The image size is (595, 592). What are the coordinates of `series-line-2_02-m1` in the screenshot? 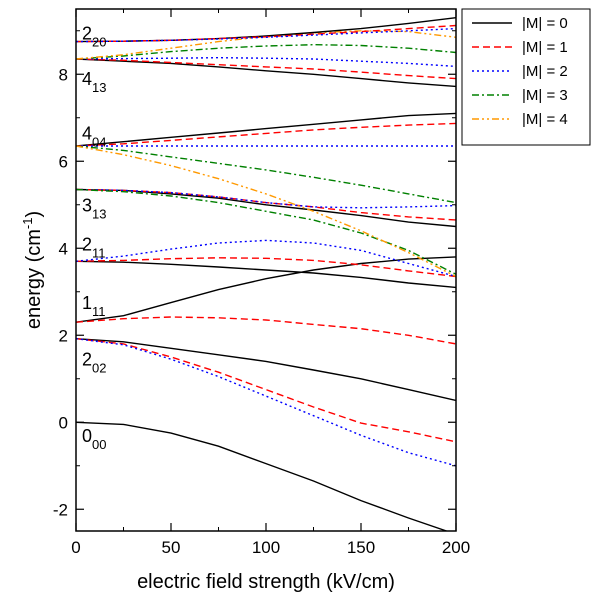 It's located at (266, 390).